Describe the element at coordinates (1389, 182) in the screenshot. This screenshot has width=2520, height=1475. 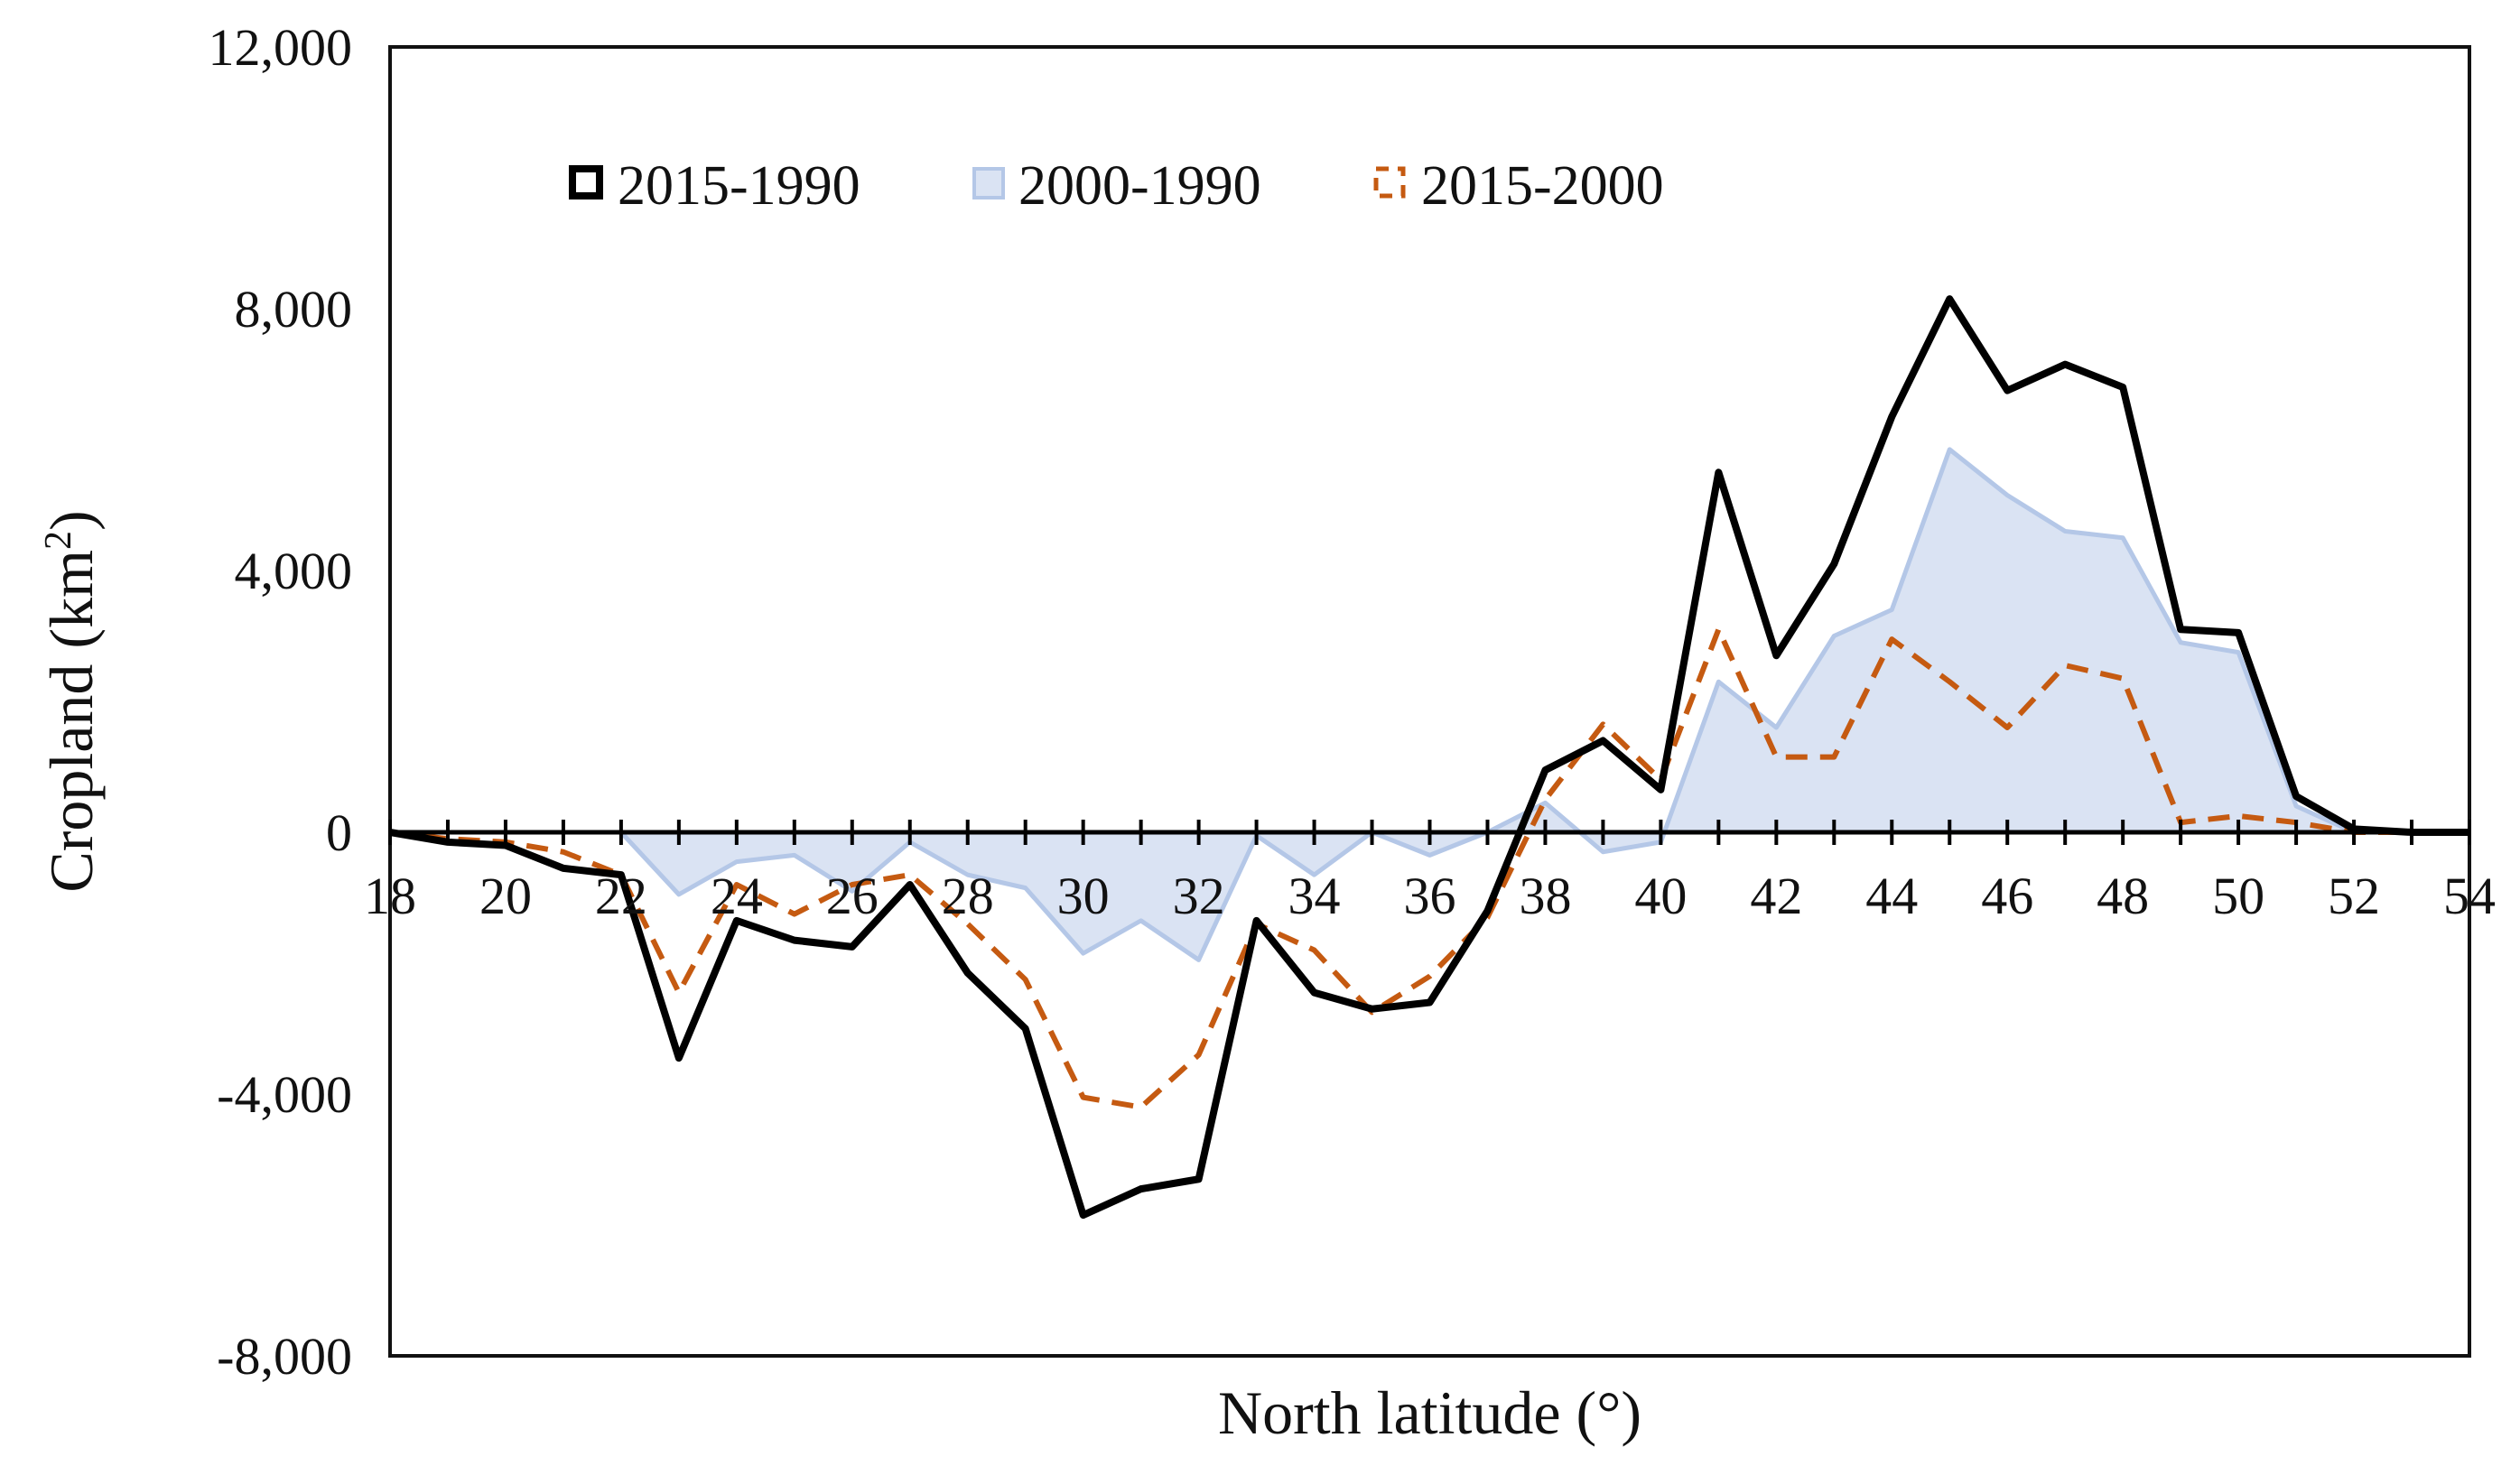
I see `legend-swatch-2015-2000` at that location.